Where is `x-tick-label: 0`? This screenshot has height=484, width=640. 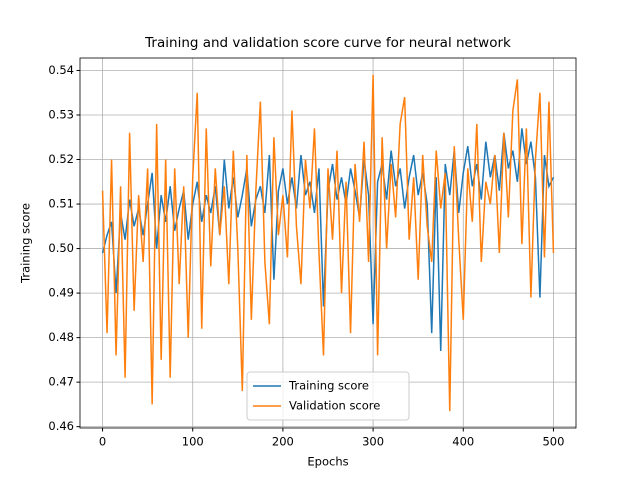
x-tick-label: 0 is located at coordinates (102, 442).